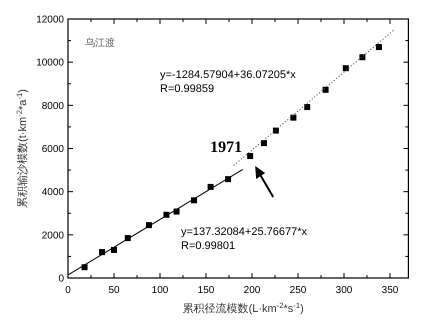  I want to click on x-tick-label: 150, so click(206, 290).